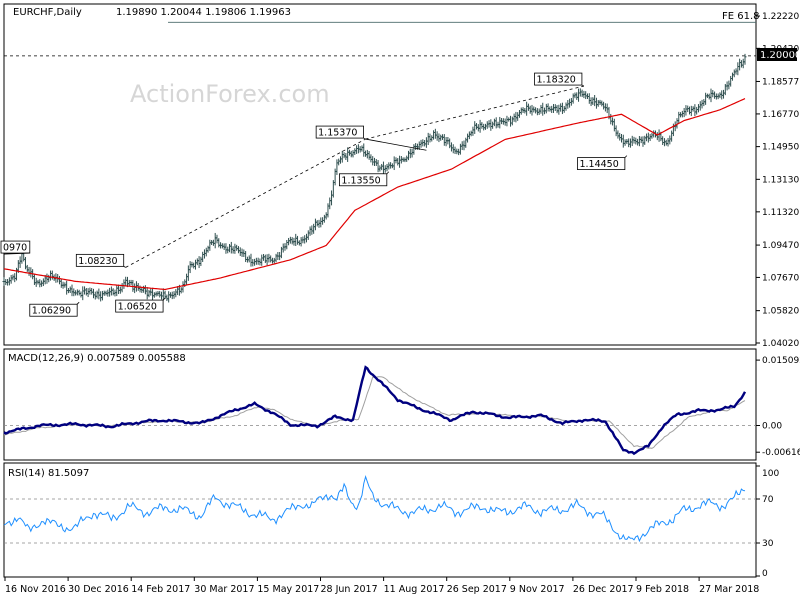 The image size is (800, 600). Describe the element at coordinates (598, 164) in the screenshot. I see `price-annotation-label: 1.14450` at that location.